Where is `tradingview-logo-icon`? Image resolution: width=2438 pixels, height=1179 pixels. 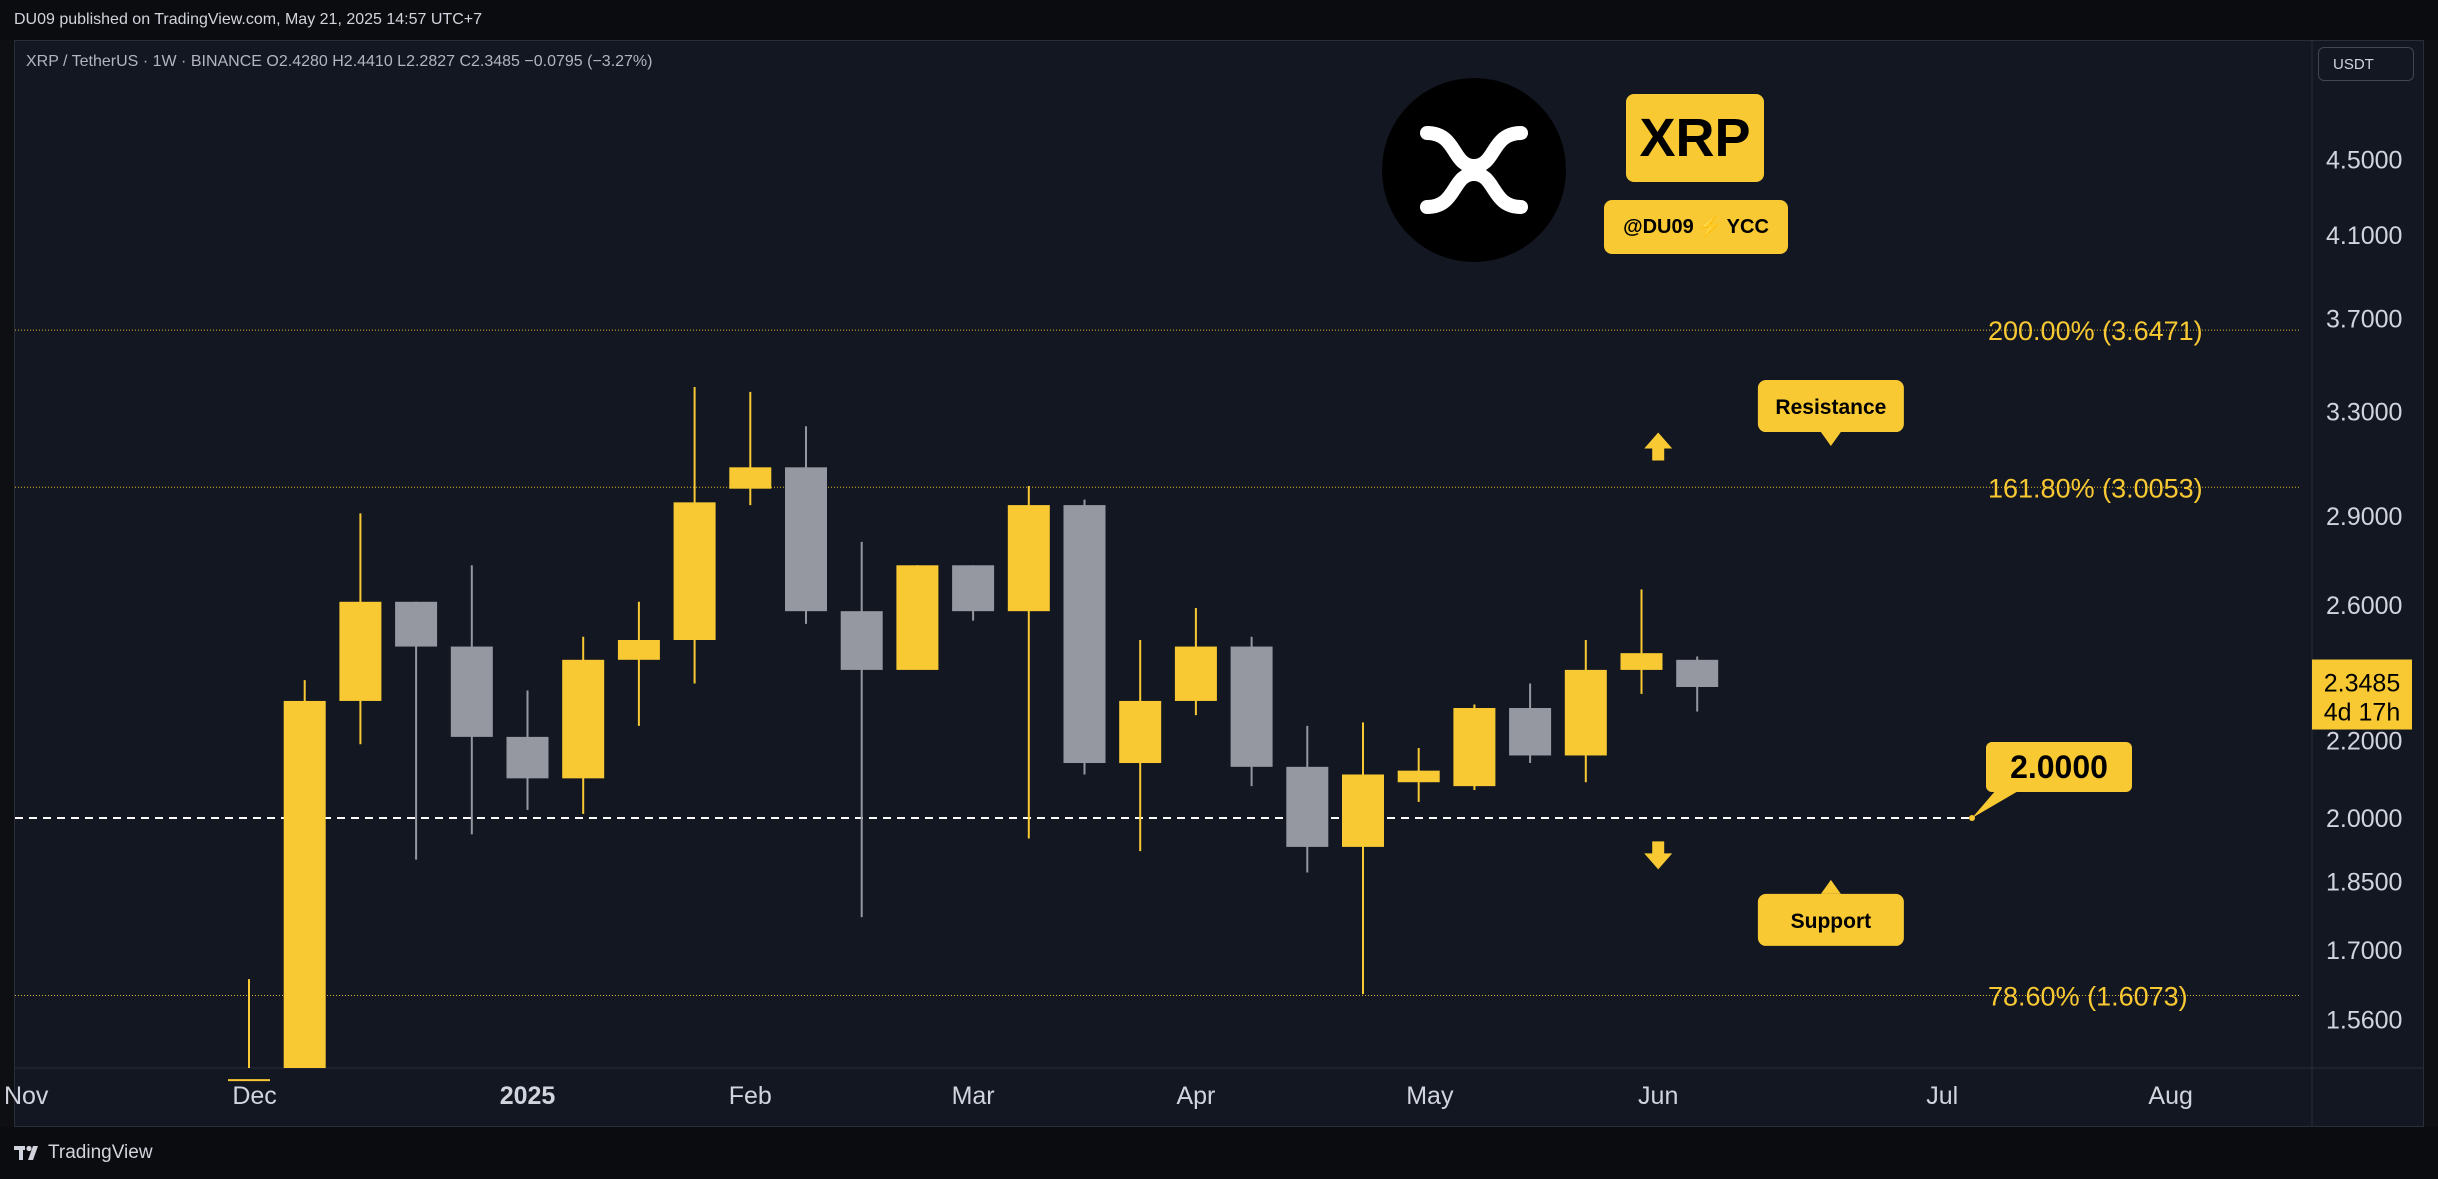
tradingview-logo-icon is located at coordinates (29, 1153).